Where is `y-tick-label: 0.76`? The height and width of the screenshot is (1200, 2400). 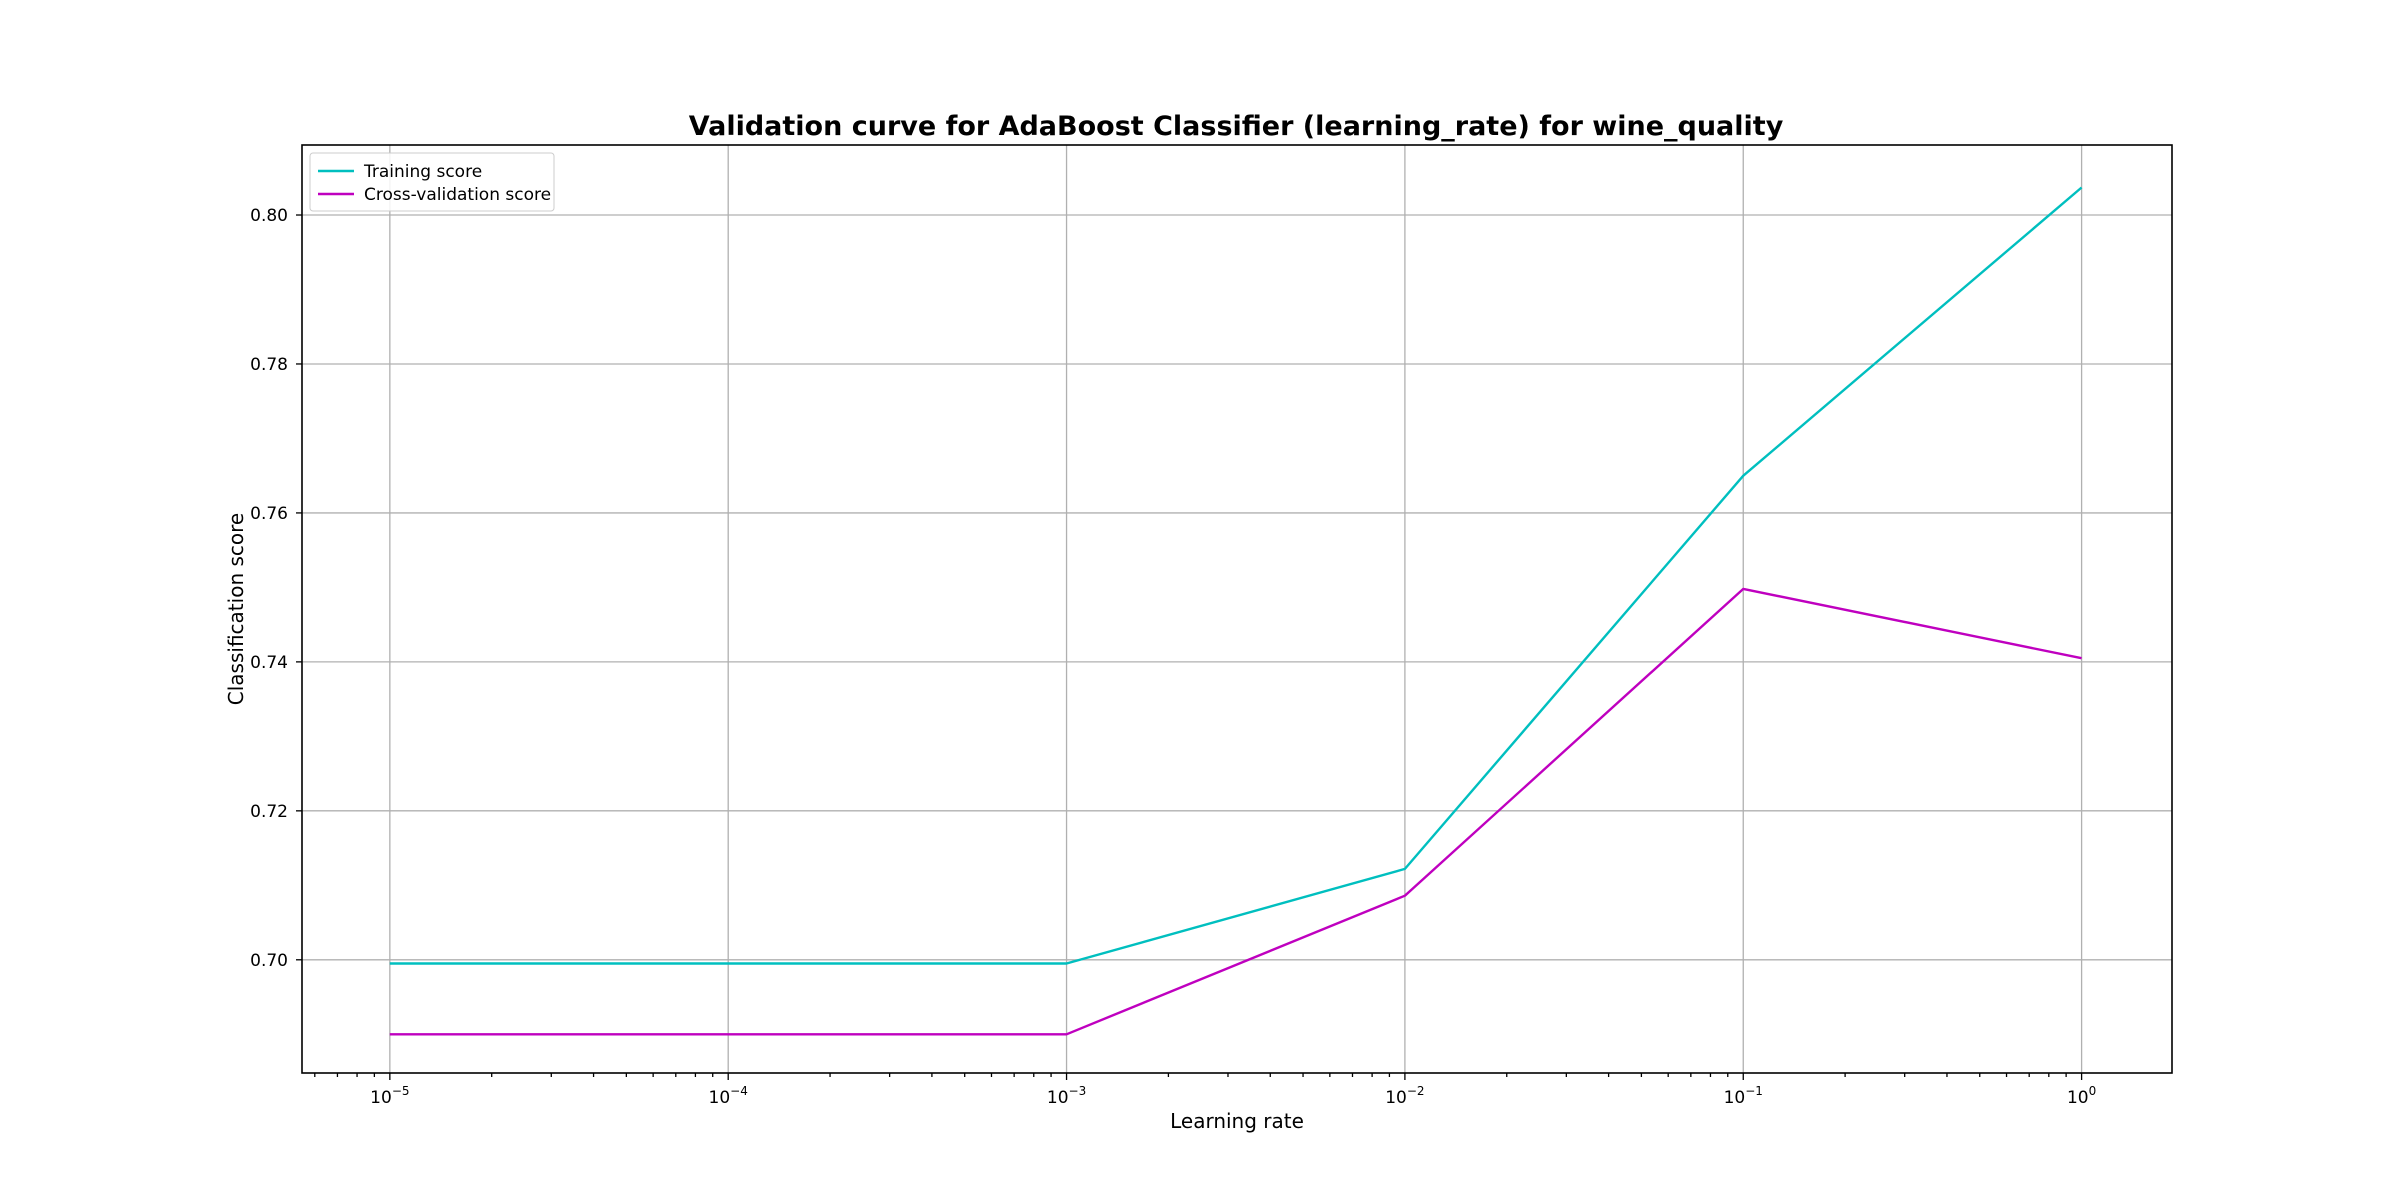 y-tick-label: 0.76 is located at coordinates (269, 514).